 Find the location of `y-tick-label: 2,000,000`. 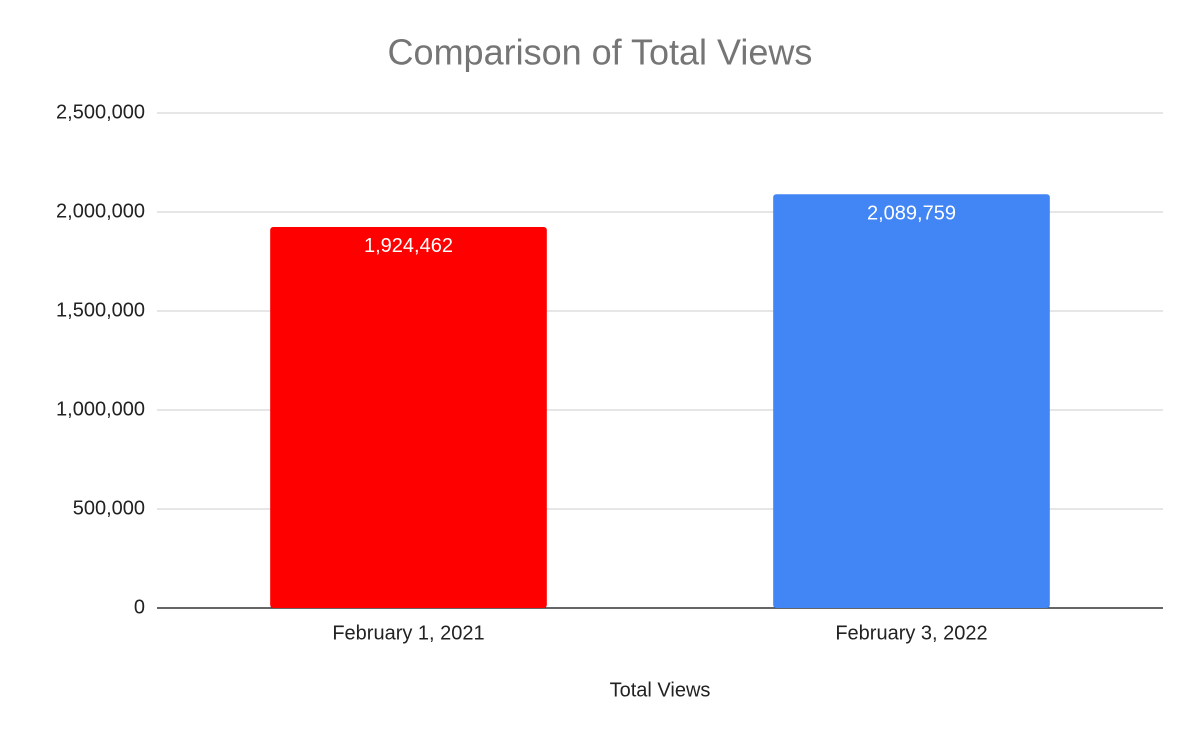

y-tick-label: 2,000,000 is located at coordinates (100, 211).